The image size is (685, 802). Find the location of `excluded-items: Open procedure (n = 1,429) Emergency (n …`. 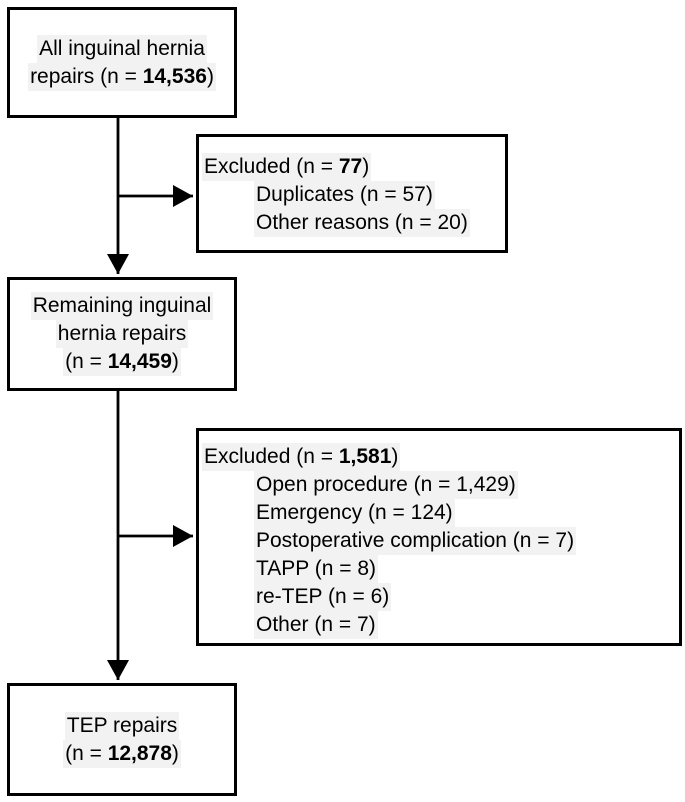

excluded-items: Open procedure (n = 1,429) Emergency (n … is located at coordinates (438, 555).